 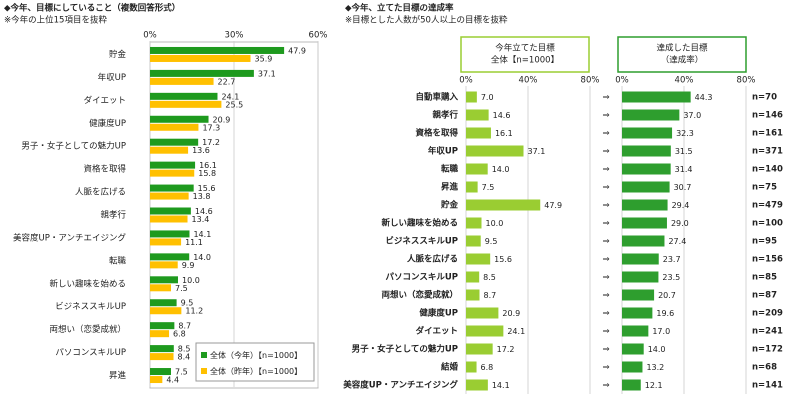 What do you see at coordinates (436, 97) in the screenshot?
I see `y-tick-label: 自動車購入` at bounding box center [436, 97].